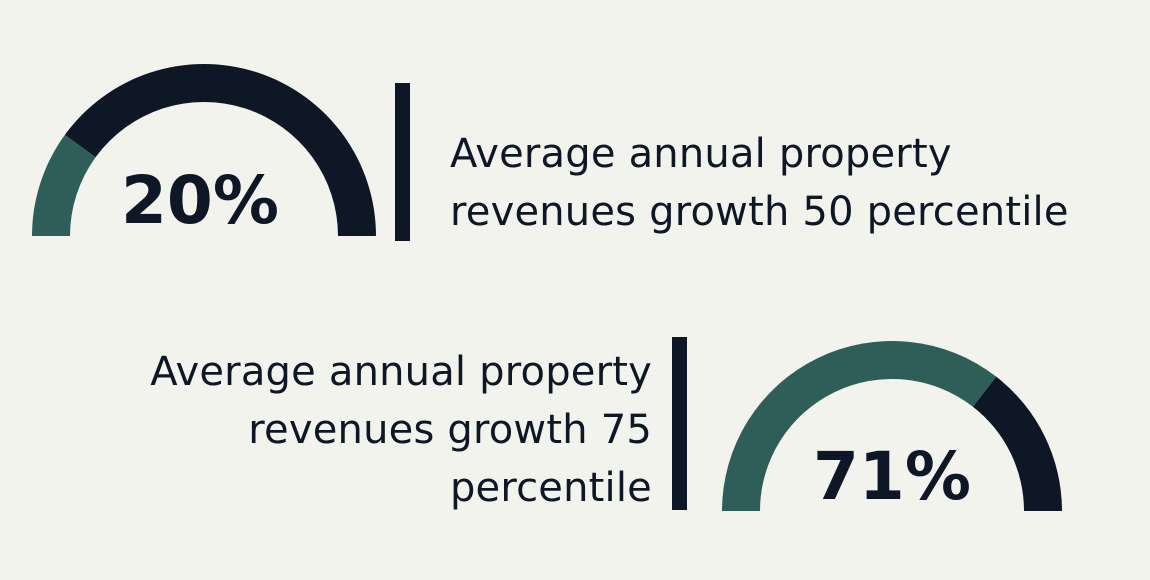  I want to click on gauge-1-description-line-2: revenues growth 50 percentile, so click(759, 212).